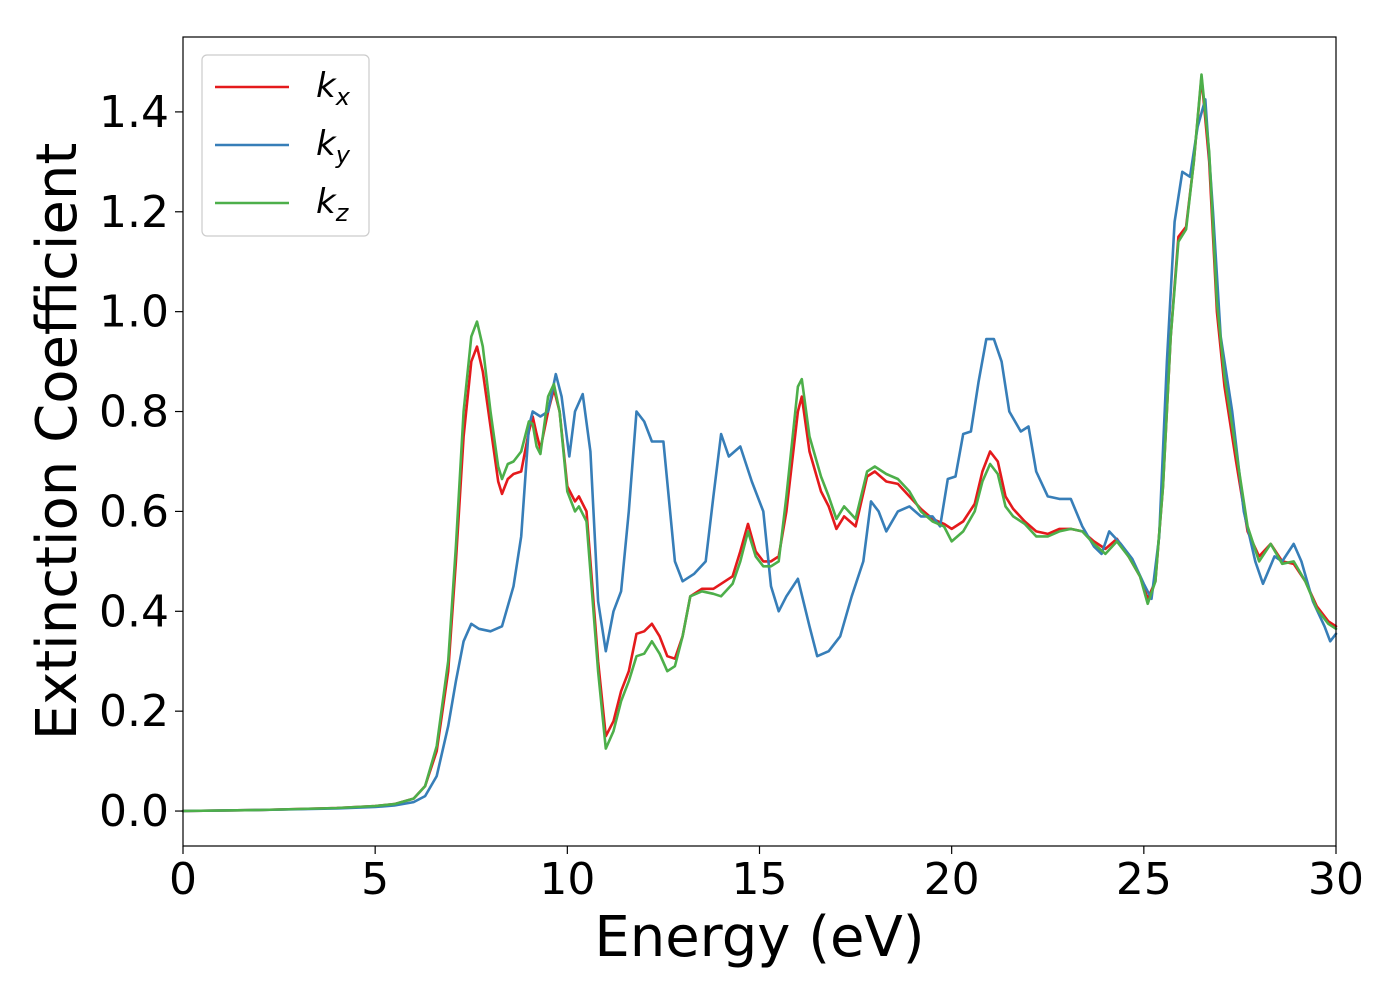 The height and width of the screenshot is (1000, 1400). I want to click on y-tick-label: 1.4, so click(134, 112).